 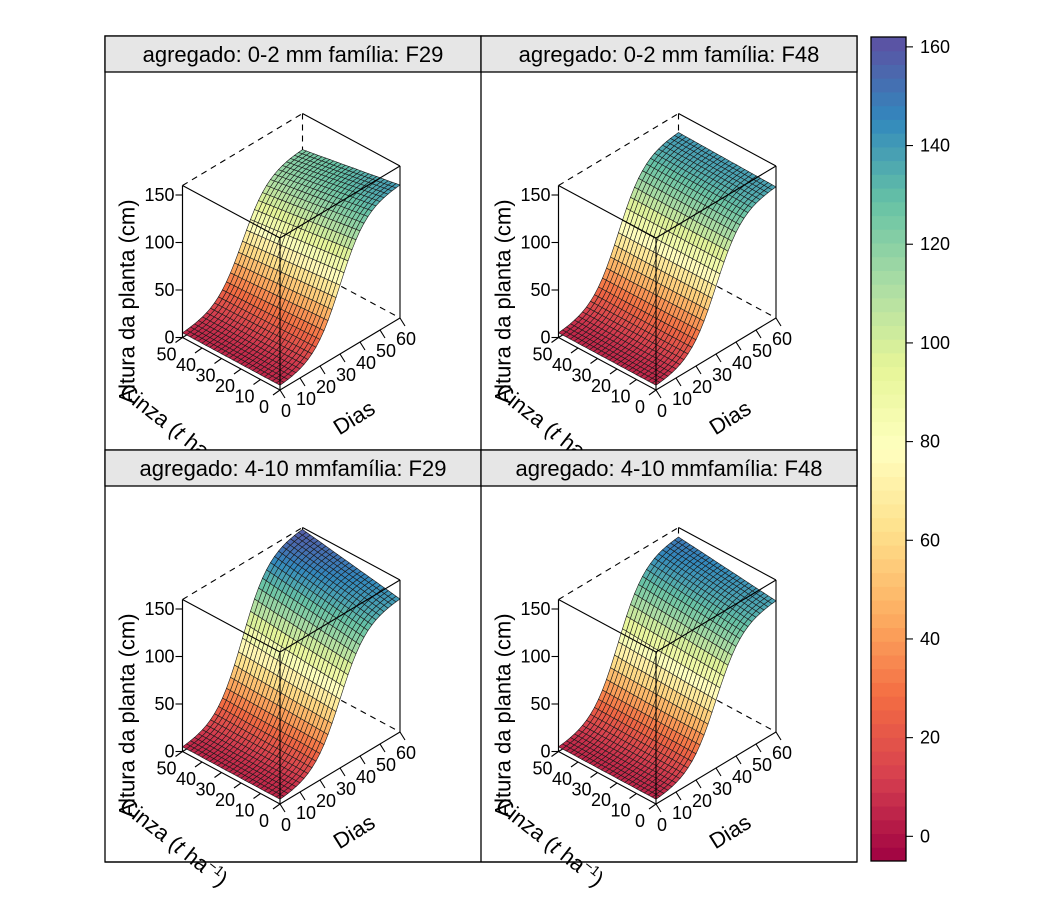 What do you see at coordinates (925, 836) in the screenshot?
I see `colorkey-tick-label: 0` at bounding box center [925, 836].